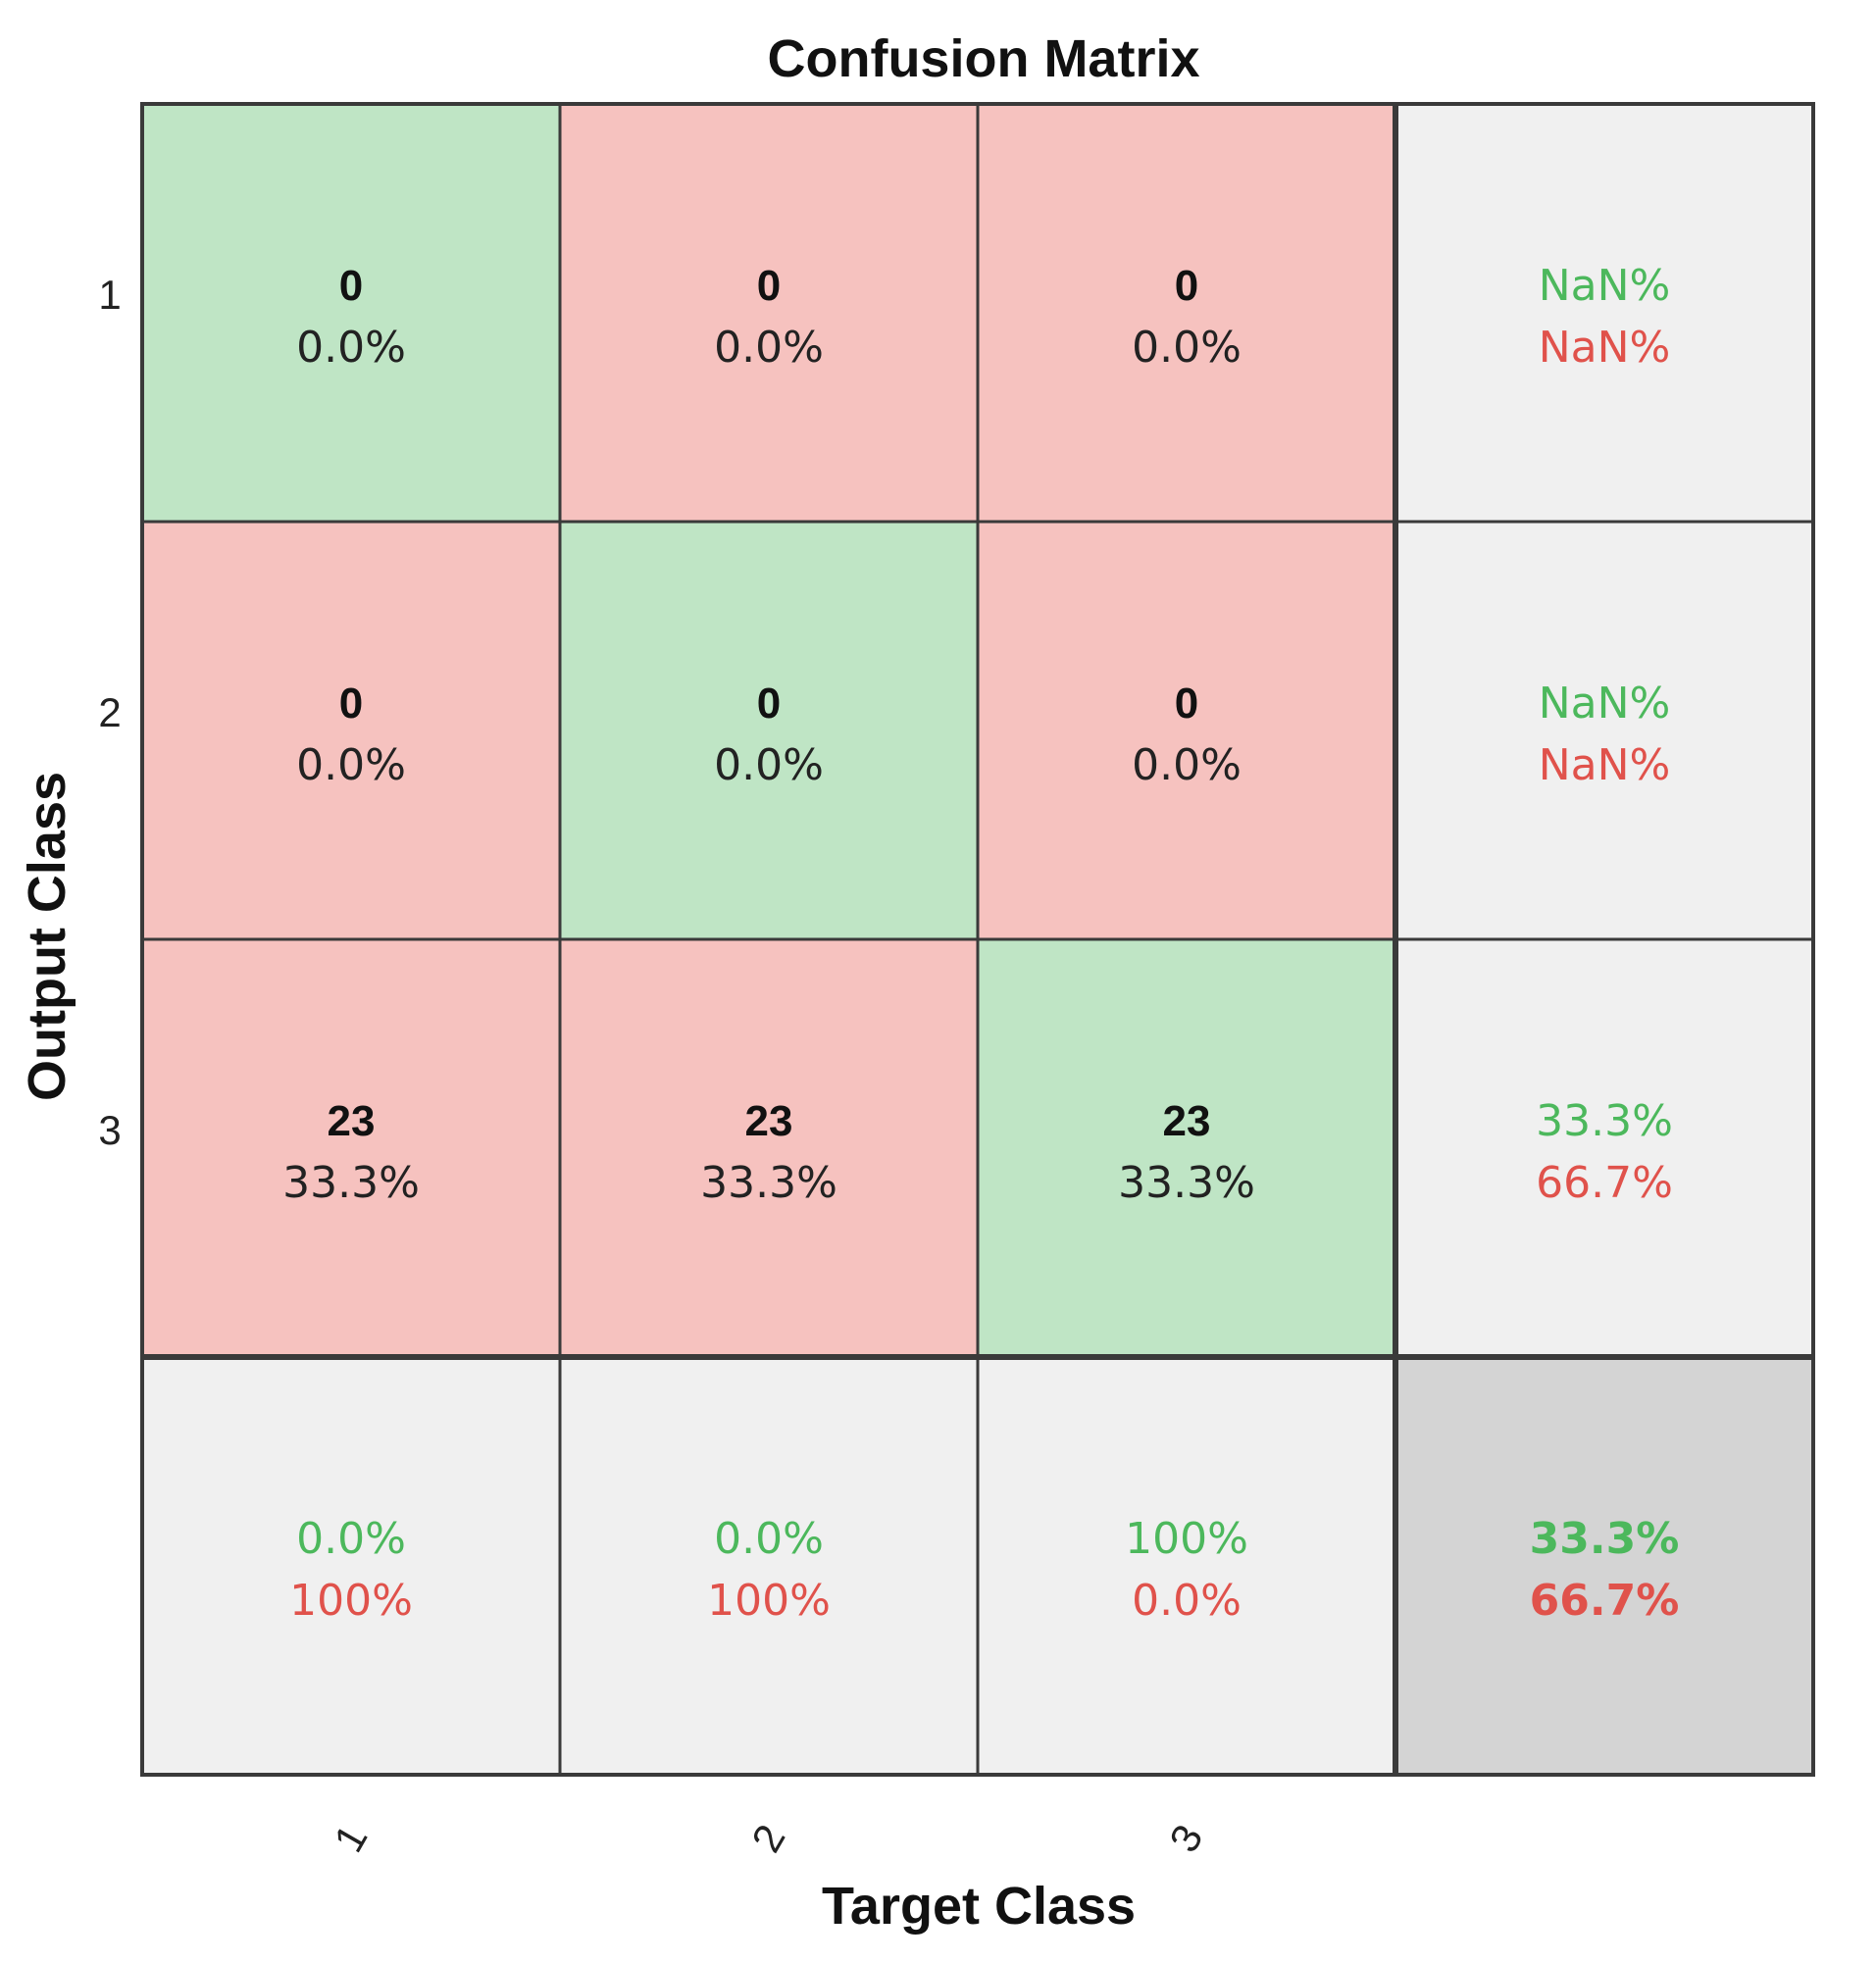 The height and width of the screenshot is (1962, 1876). I want to click on column-summary-correct: 100%, so click(1186, 1539).